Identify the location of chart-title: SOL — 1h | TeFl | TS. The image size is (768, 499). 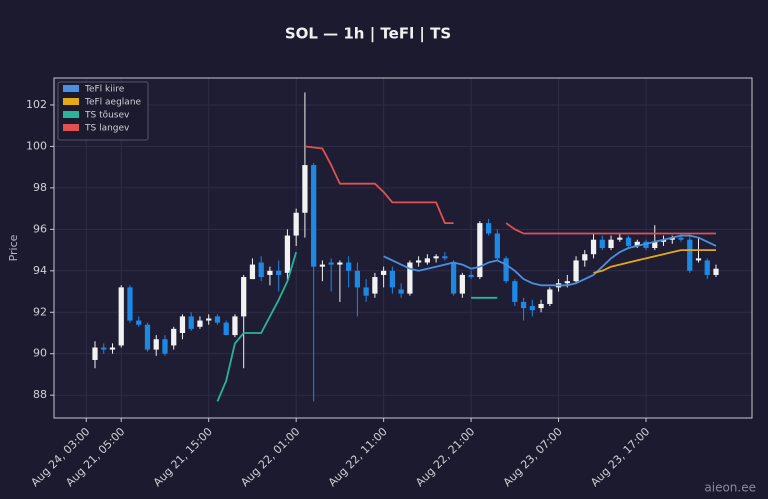
(368, 34).